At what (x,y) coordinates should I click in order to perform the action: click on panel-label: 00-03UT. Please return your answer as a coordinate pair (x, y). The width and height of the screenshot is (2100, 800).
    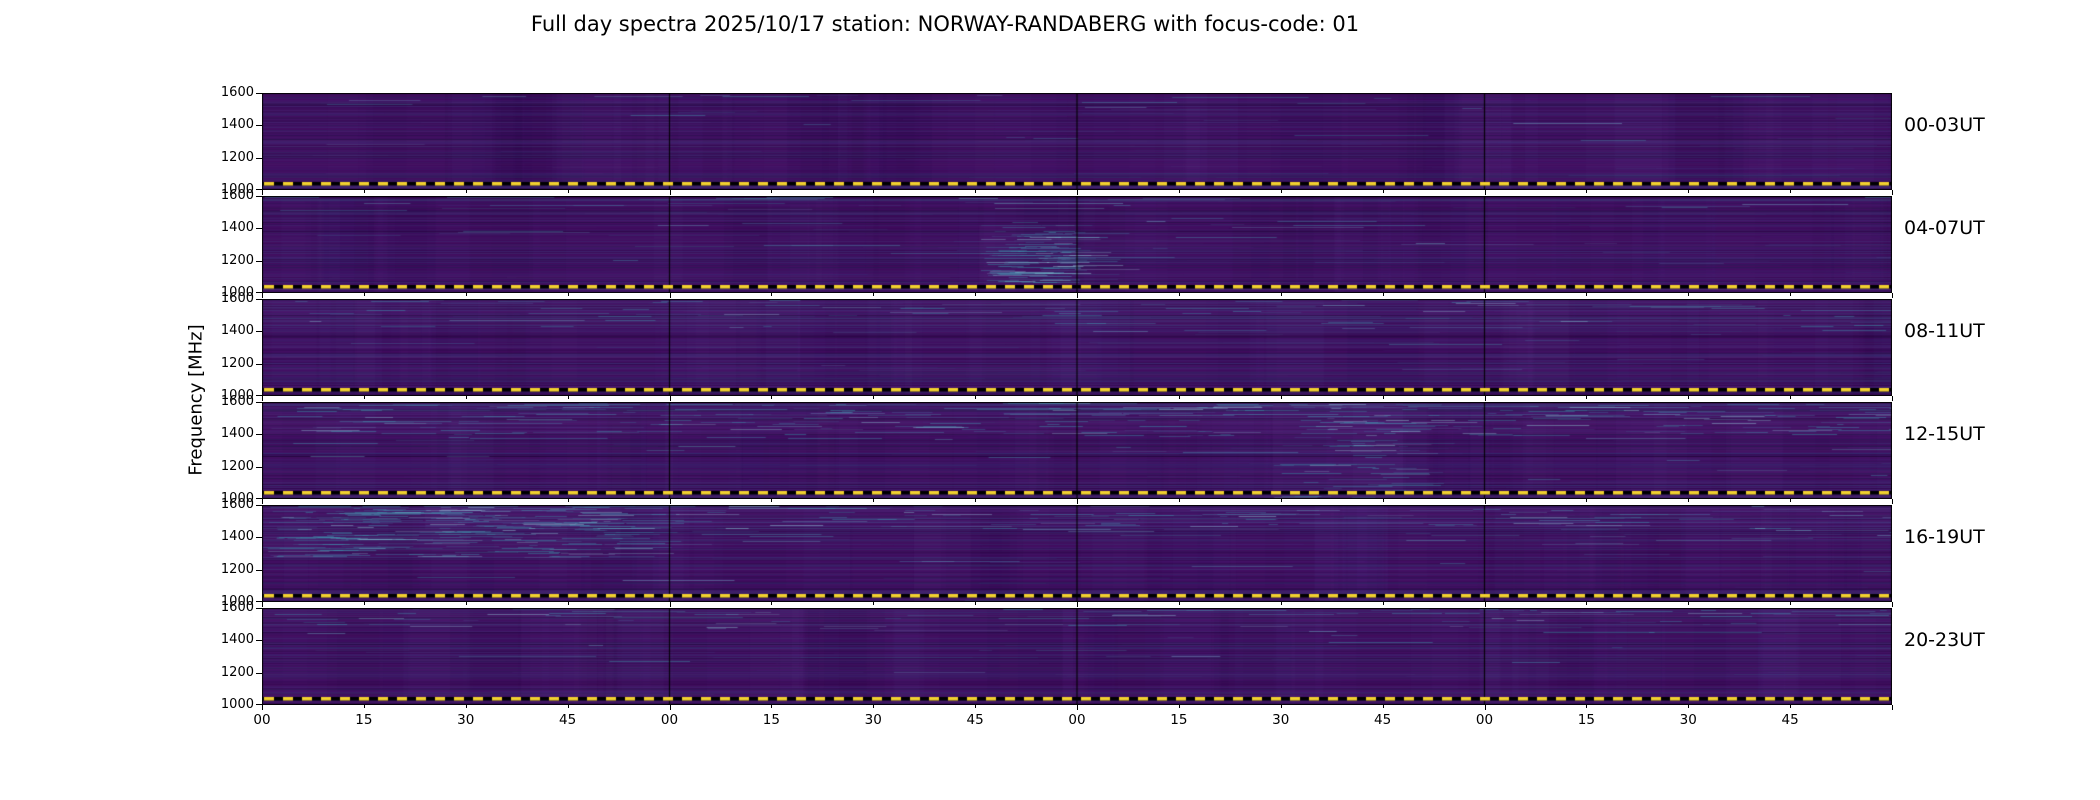
    Looking at the image, I should click on (1944, 125).